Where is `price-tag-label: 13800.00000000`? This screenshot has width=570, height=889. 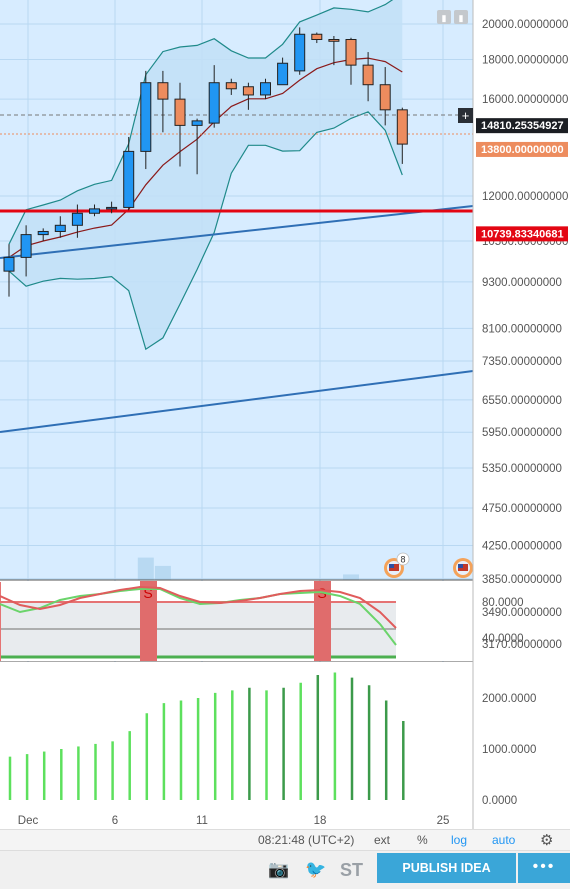
price-tag-label: 13800.00000000 is located at coordinates (522, 150).